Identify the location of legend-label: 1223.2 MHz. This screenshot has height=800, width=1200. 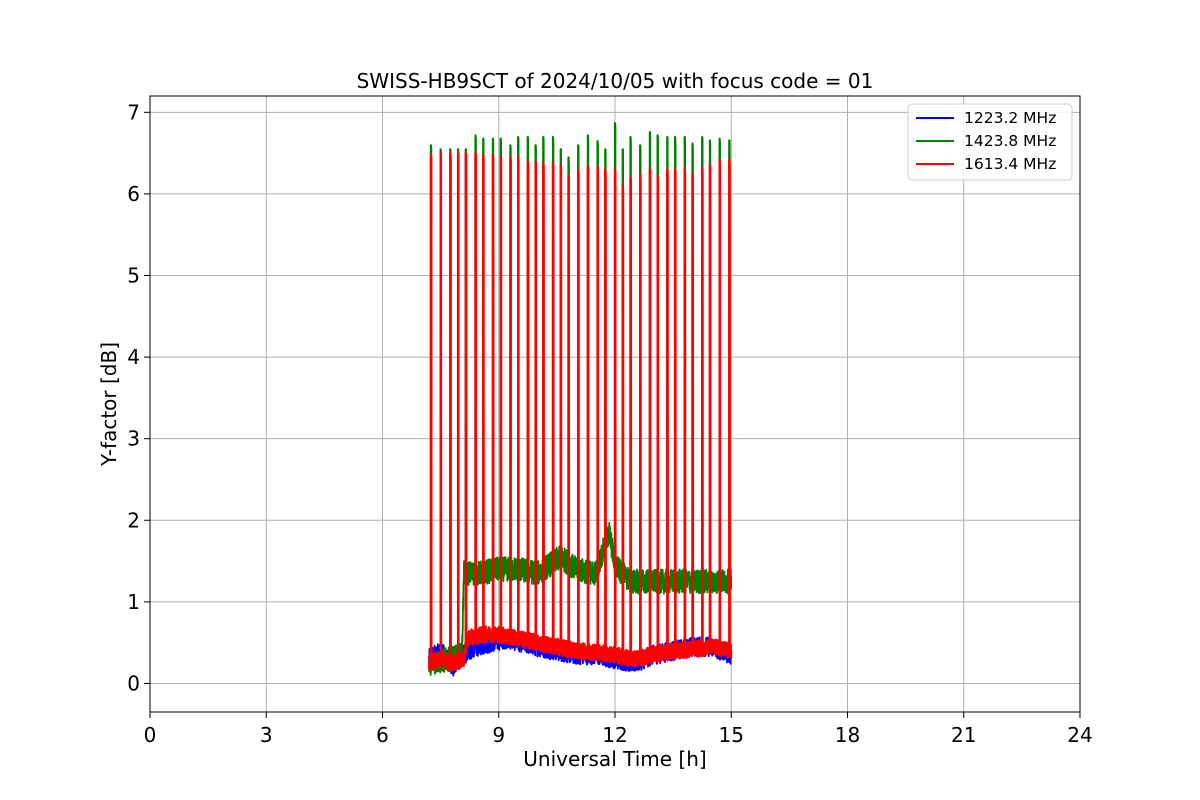
(1010, 118).